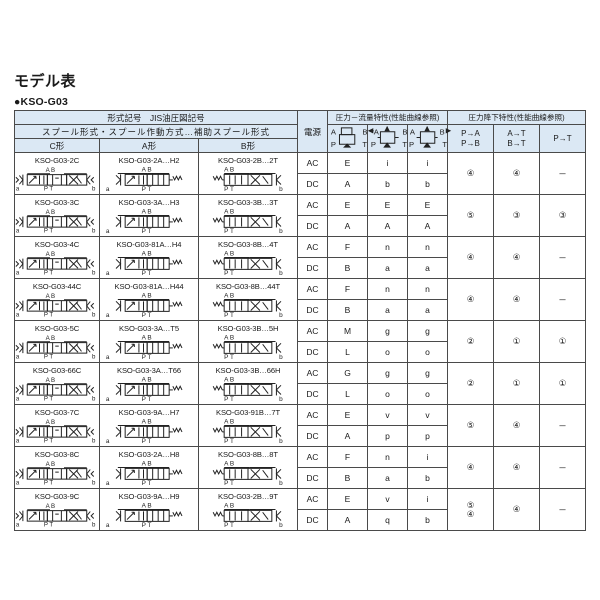 This screenshot has width=600, height=600. I want to click on flow-char-ac-2: i, so click(387, 163).